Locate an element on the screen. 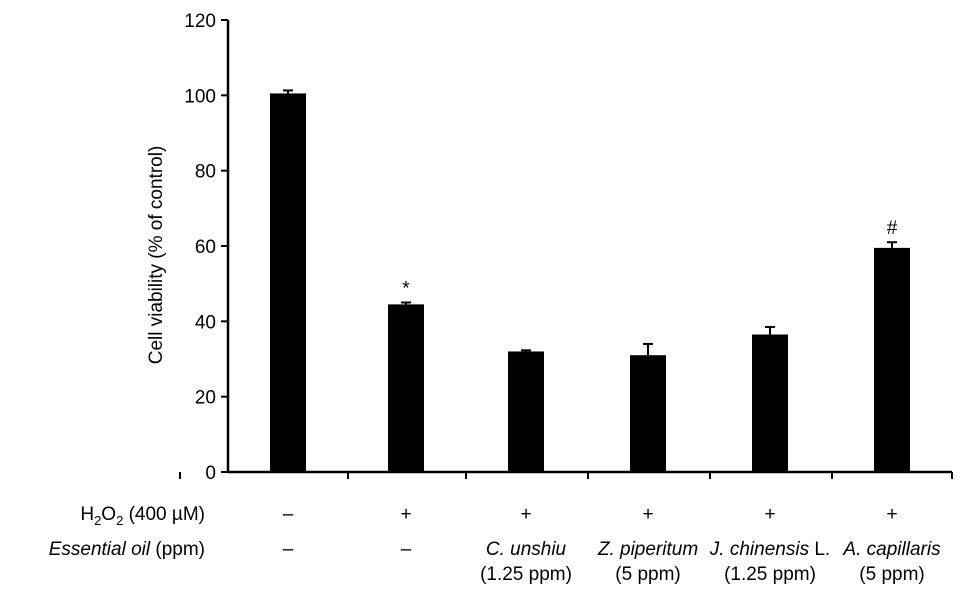  essential-oil-name: J. chinensis L. is located at coordinates (769, 549).